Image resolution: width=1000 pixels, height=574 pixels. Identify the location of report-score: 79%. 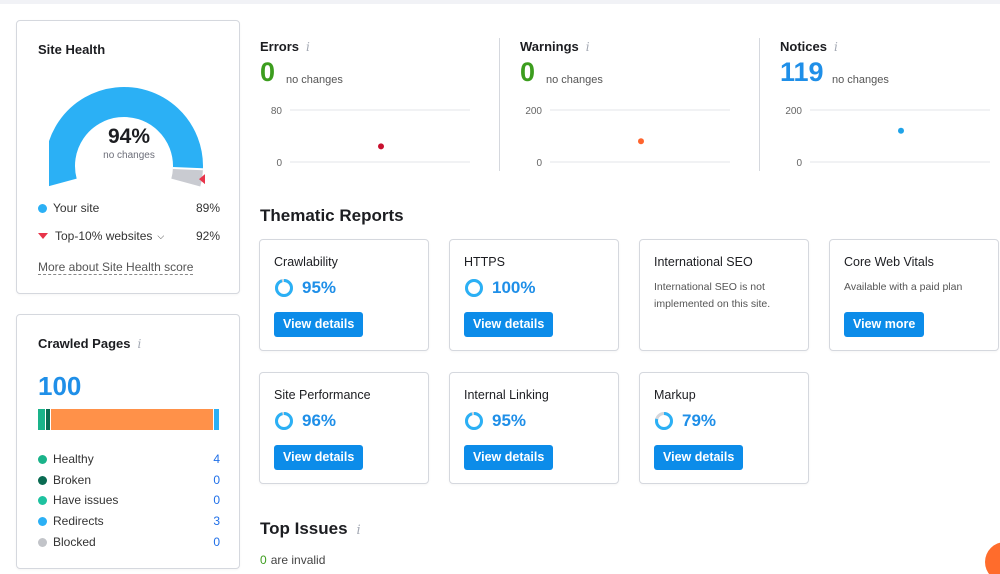
(685, 421).